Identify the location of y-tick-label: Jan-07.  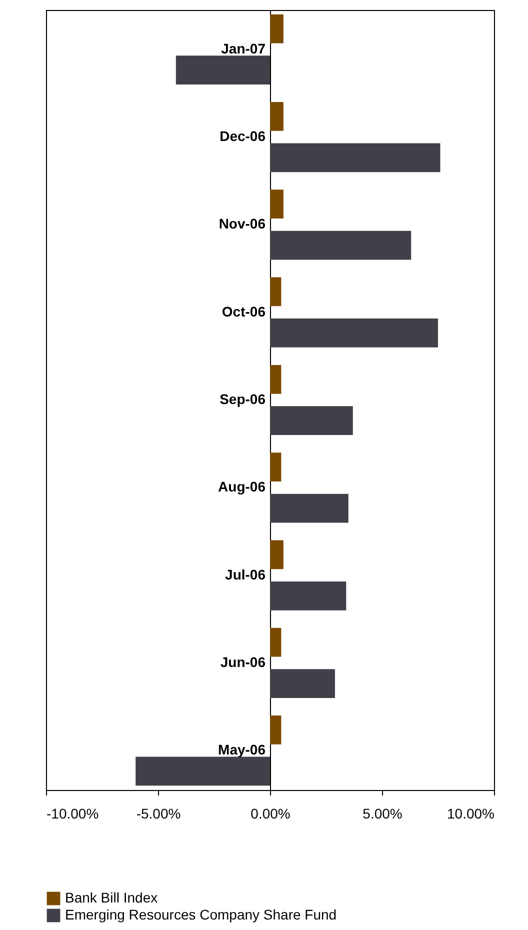
(243, 48).